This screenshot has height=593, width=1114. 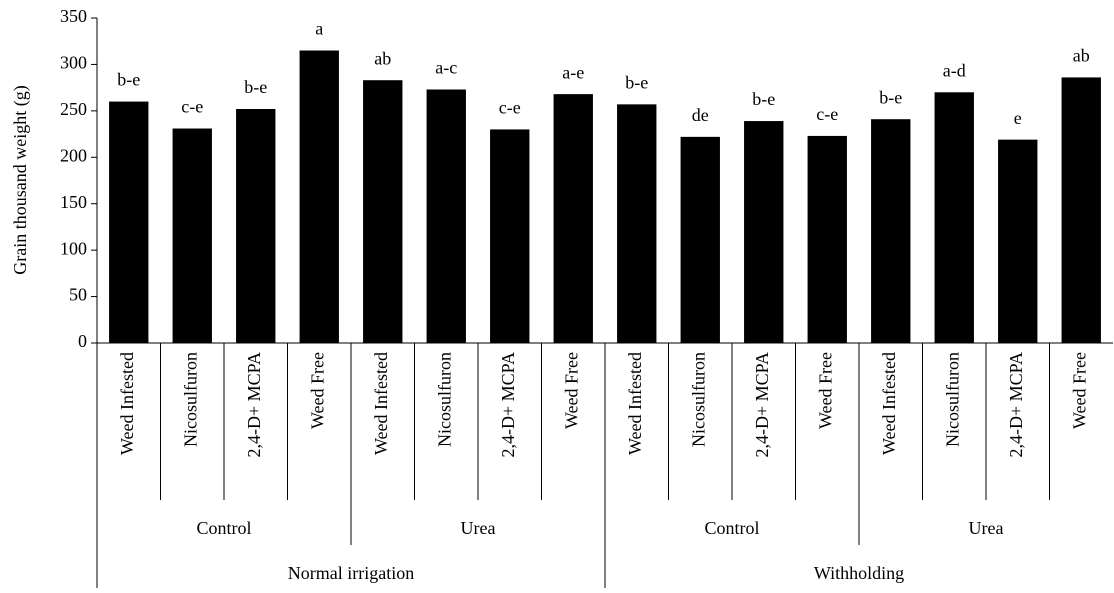 What do you see at coordinates (73, 109) in the screenshot?
I see `y-tick-label: 250` at bounding box center [73, 109].